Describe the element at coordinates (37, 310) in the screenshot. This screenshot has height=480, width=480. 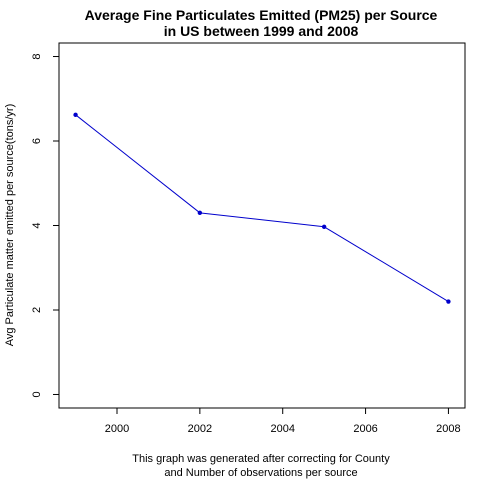
I see `y-tick-label: 2` at that location.